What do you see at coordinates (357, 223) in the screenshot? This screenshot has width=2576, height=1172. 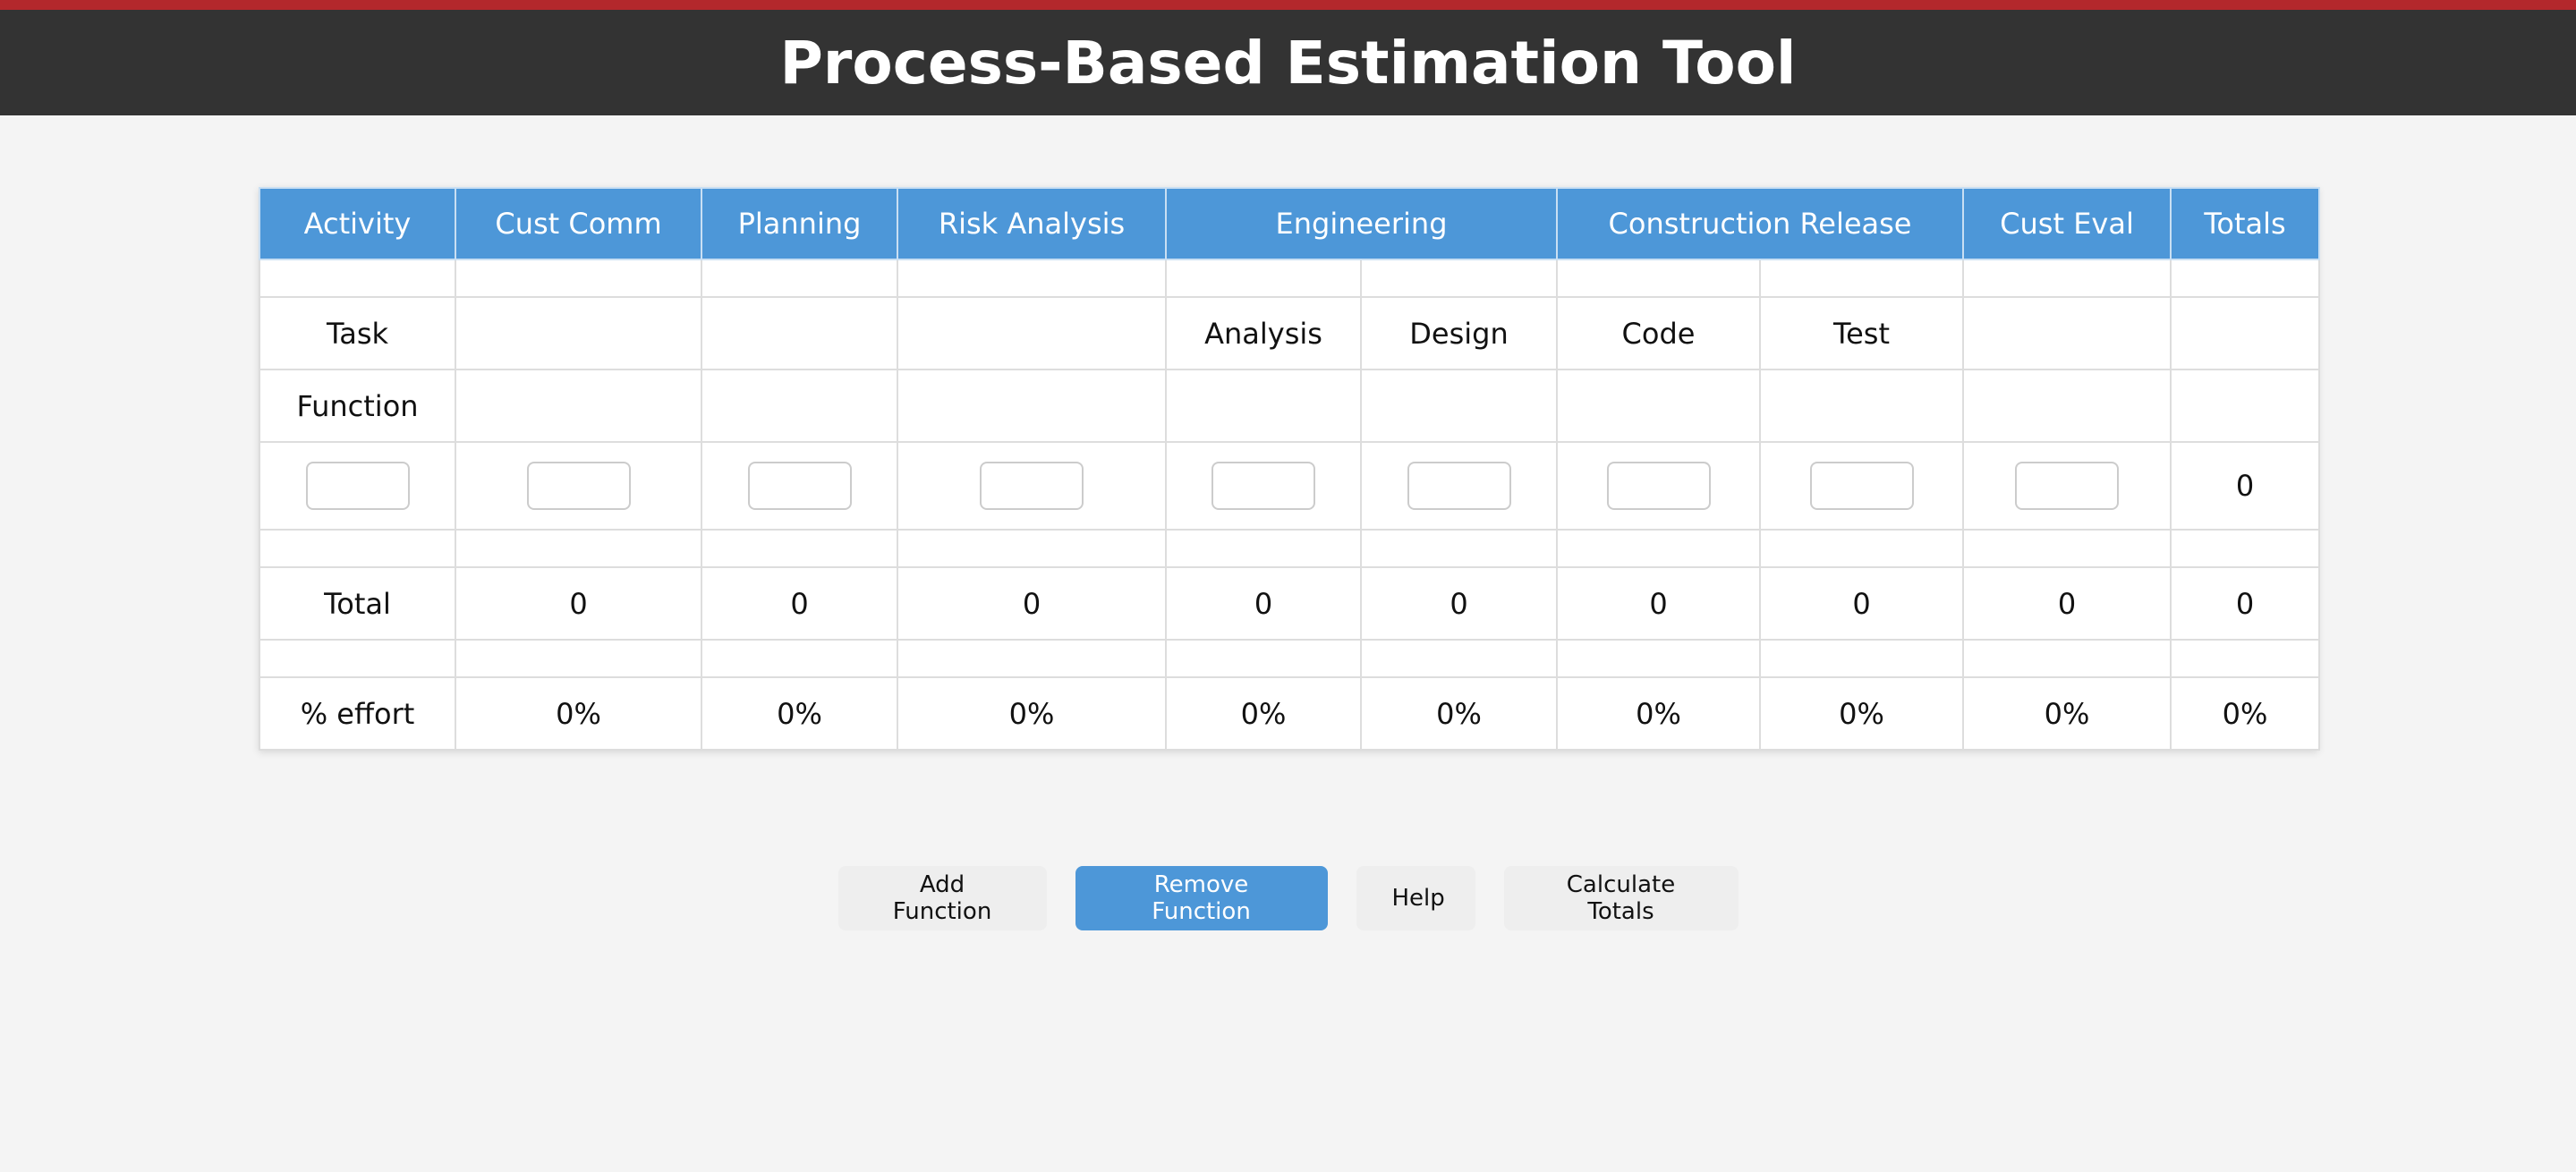 I see `header-activity: Activity` at bounding box center [357, 223].